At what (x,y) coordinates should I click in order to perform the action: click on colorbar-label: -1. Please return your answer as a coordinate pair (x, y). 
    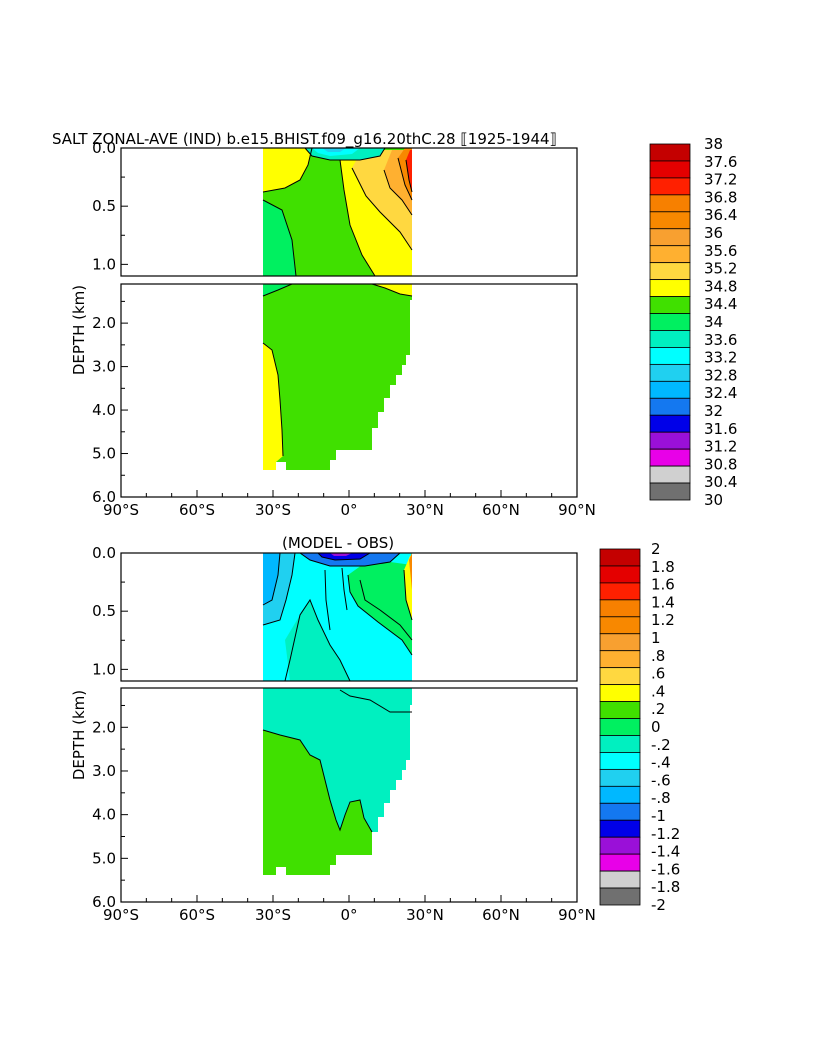
    Looking at the image, I should click on (658, 816).